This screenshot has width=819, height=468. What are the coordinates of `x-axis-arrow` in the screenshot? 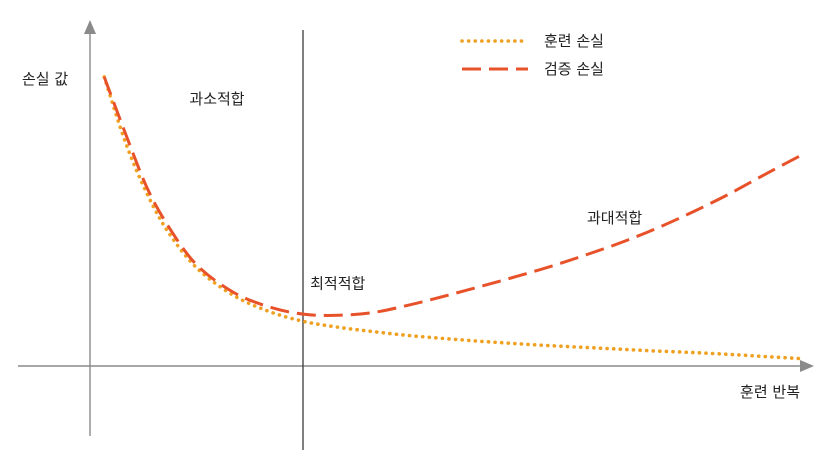 It's located at (807, 366).